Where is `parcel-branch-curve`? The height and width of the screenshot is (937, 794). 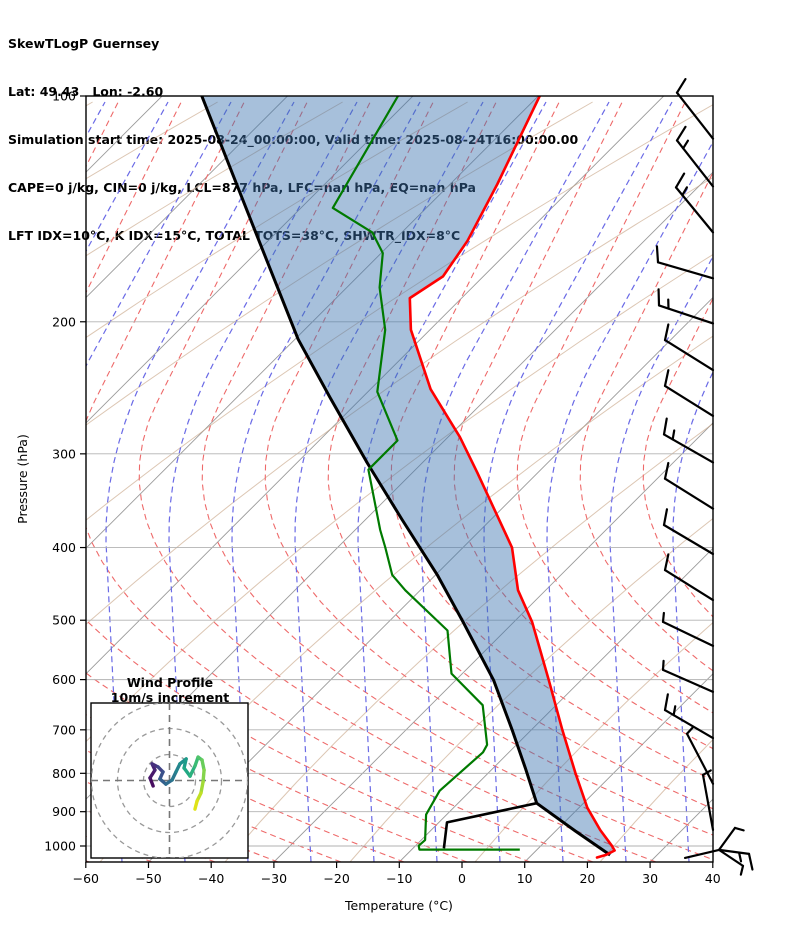
parcel-branch-curve is located at coordinates (489, 825).